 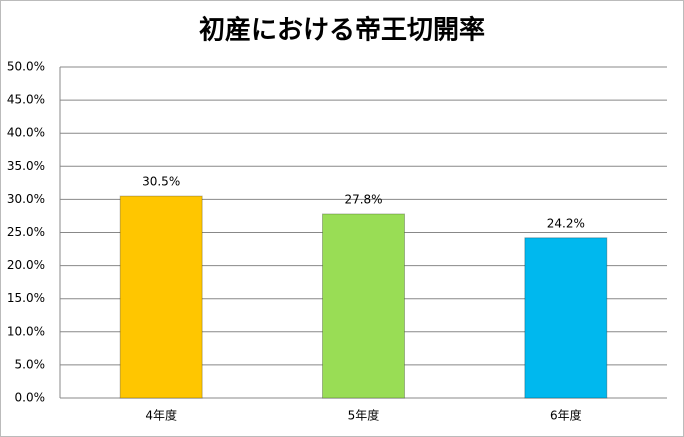 What do you see at coordinates (566, 415) in the screenshot?
I see `x-tick-label: 6年度` at bounding box center [566, 415].